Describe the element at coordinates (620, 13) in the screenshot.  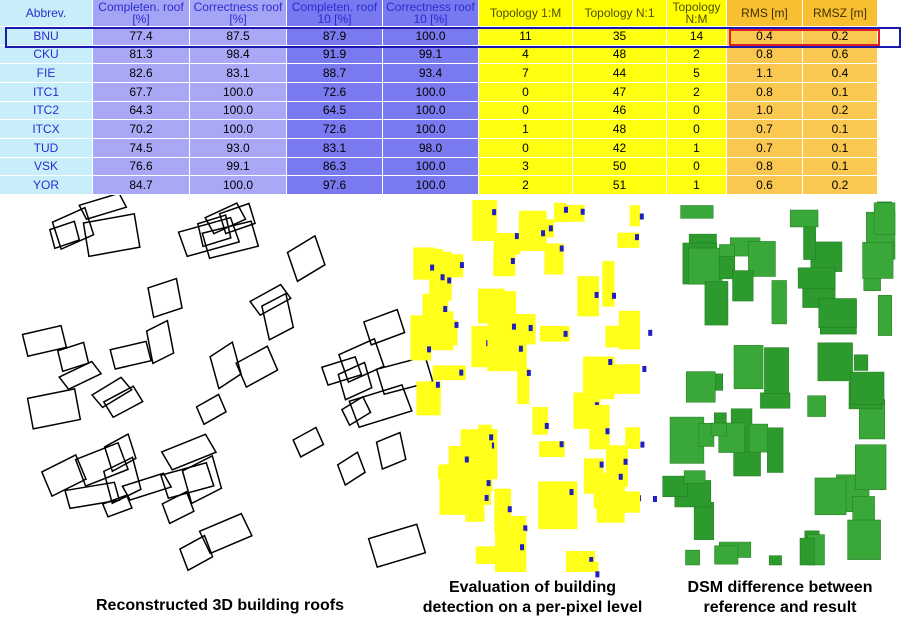
I see `header-cell: Topology N:1` at that location.